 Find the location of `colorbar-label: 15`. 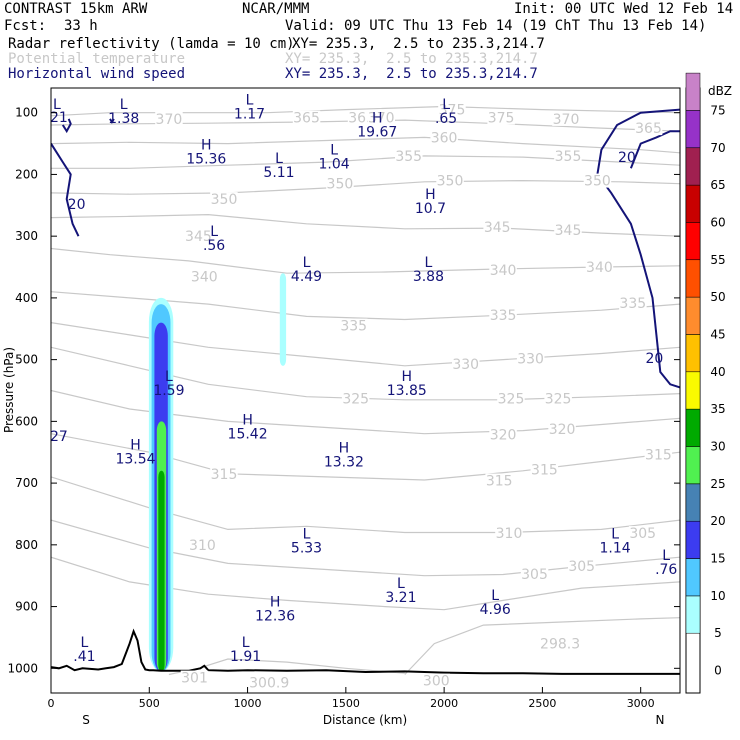

colorbar-label: 15 is located at coordinates (717, 559).